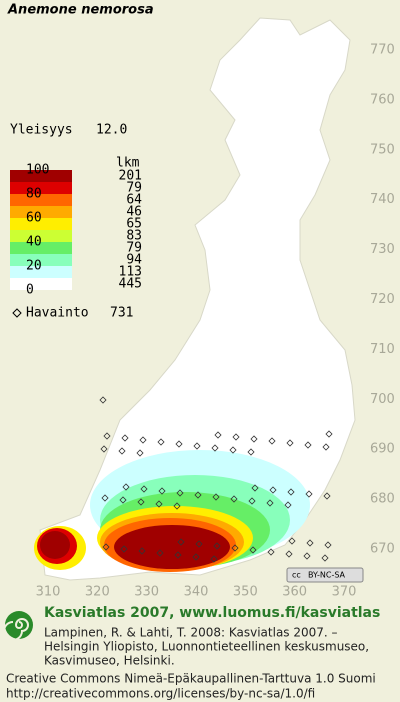 This screenshot has height=702, width=400. Describe the element at coordinates (34, 194) in the screenshot. I see `legend-percent: 80` at that location.